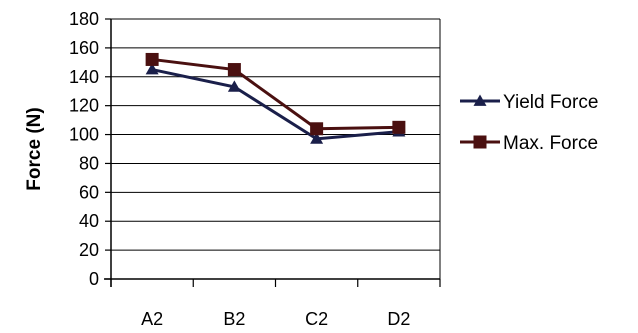 This screenshot has height=333, width=638. Describe the element at coordinates (398, 319) in the screenshot. I see `x-tick-label: D2` at that location.